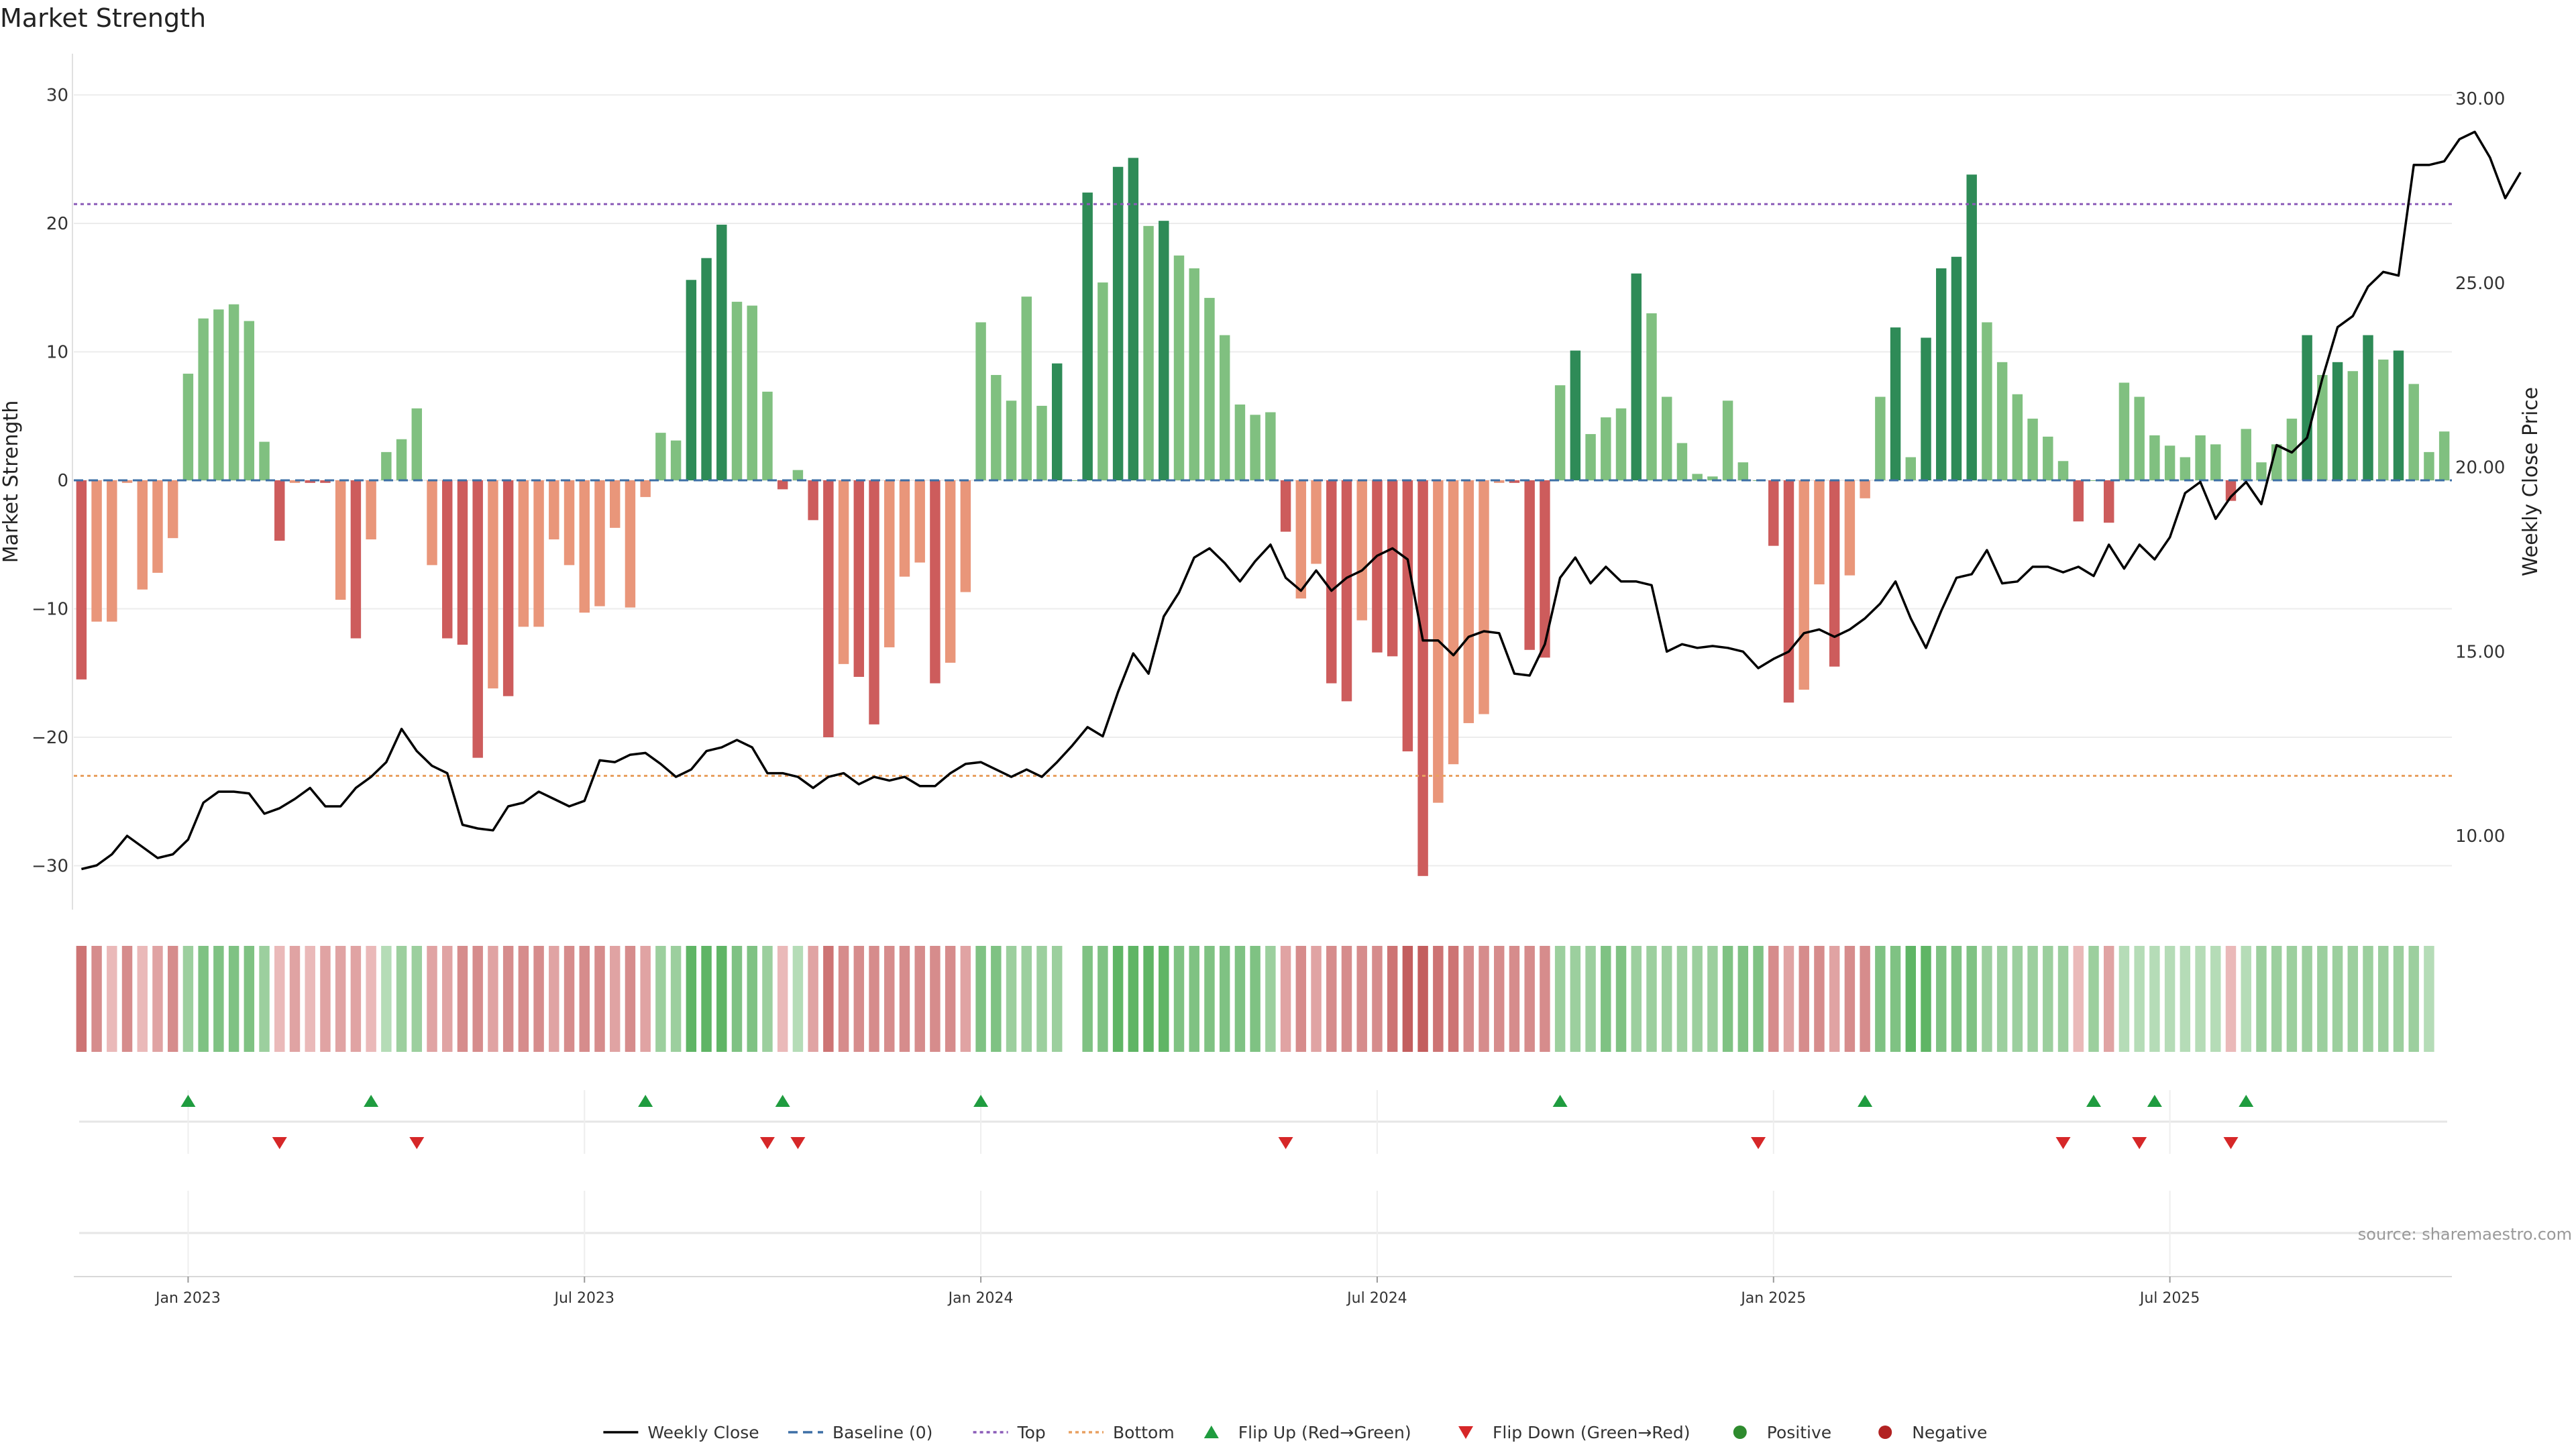 The height and width of the screenshot is (1449, 2576). Describe the element at coordinates (2169, 1298) in the screenshot. I see `date-tick-label: Jul 2025` at that location.